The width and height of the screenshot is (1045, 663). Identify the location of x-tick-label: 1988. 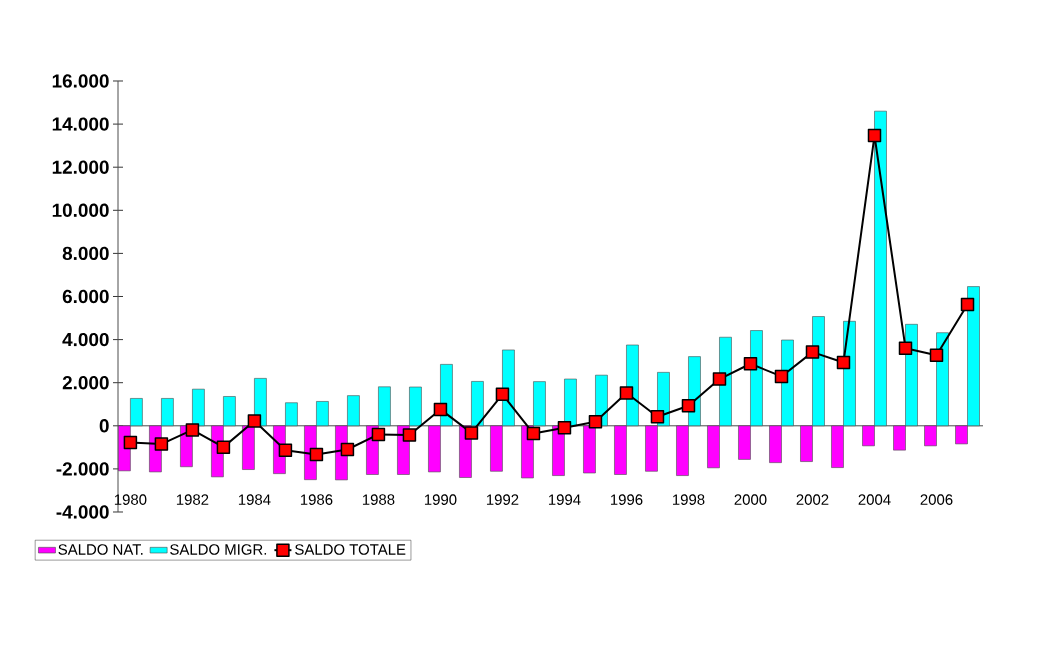
(378, 499).